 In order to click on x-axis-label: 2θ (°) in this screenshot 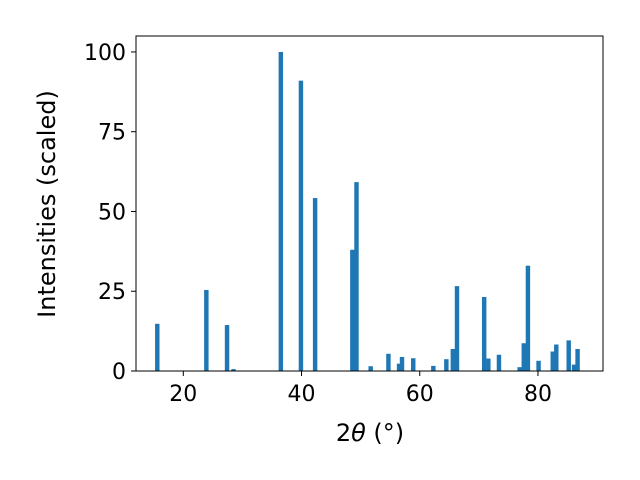, I will do `click(370, 433)`.